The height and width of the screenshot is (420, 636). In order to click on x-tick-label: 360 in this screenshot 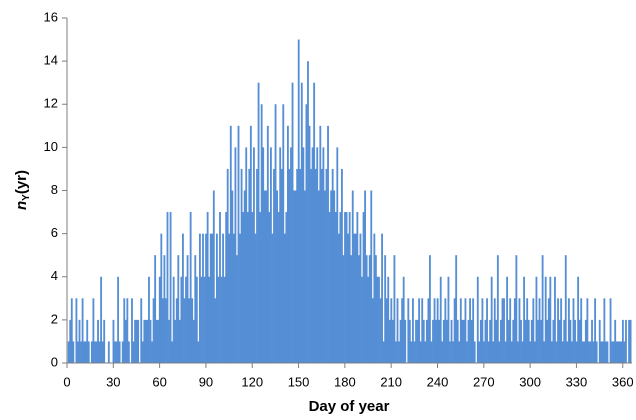, I will do `click(623, 381)`.